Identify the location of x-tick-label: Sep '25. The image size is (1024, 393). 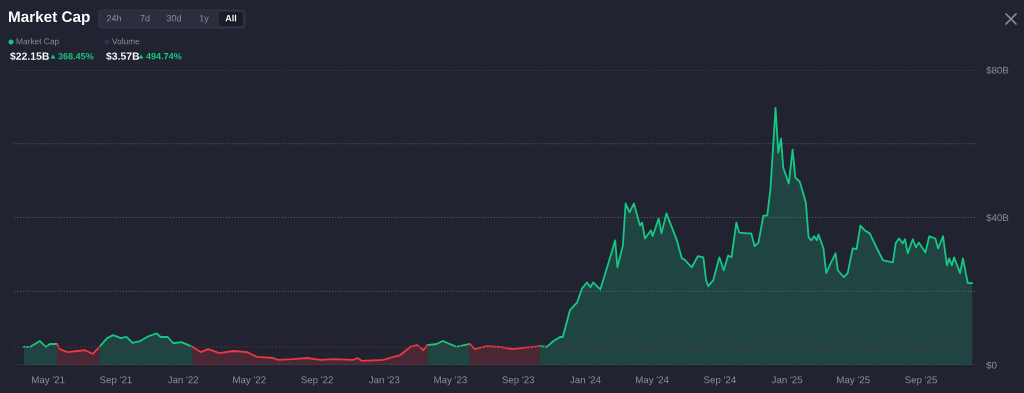
(921, 381).